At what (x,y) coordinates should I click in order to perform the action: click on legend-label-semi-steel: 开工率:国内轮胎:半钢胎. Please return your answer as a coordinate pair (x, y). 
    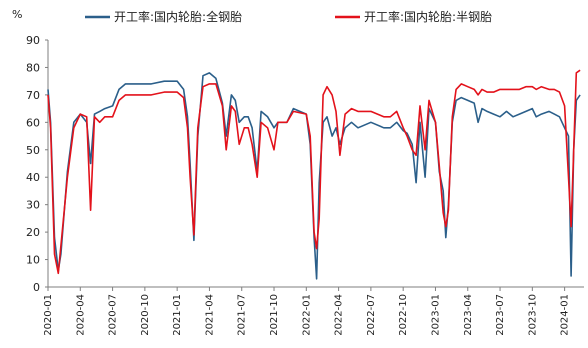
    Looking at the image, I should click on (428, 16).